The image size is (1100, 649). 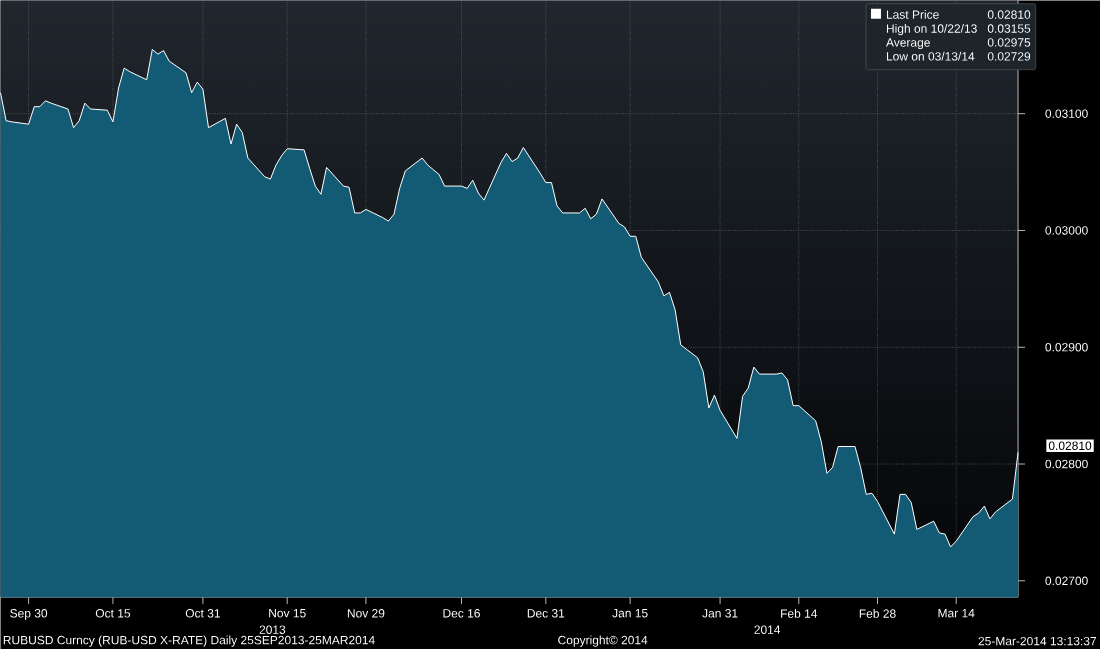 I want to click on x-tick-label: Dec 16, so click(x=461, y=613).